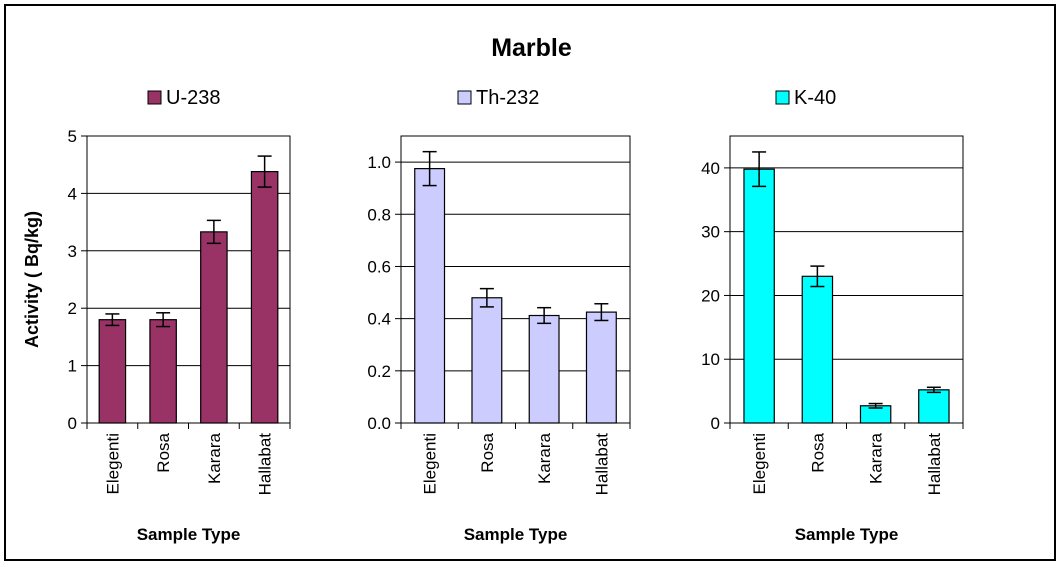 Image resolution: width=1063 pixels, height=568 pixels. Describe the element at coordinates (710, 295) in the screenshot. I see `y-tick-label: 20` at that location.